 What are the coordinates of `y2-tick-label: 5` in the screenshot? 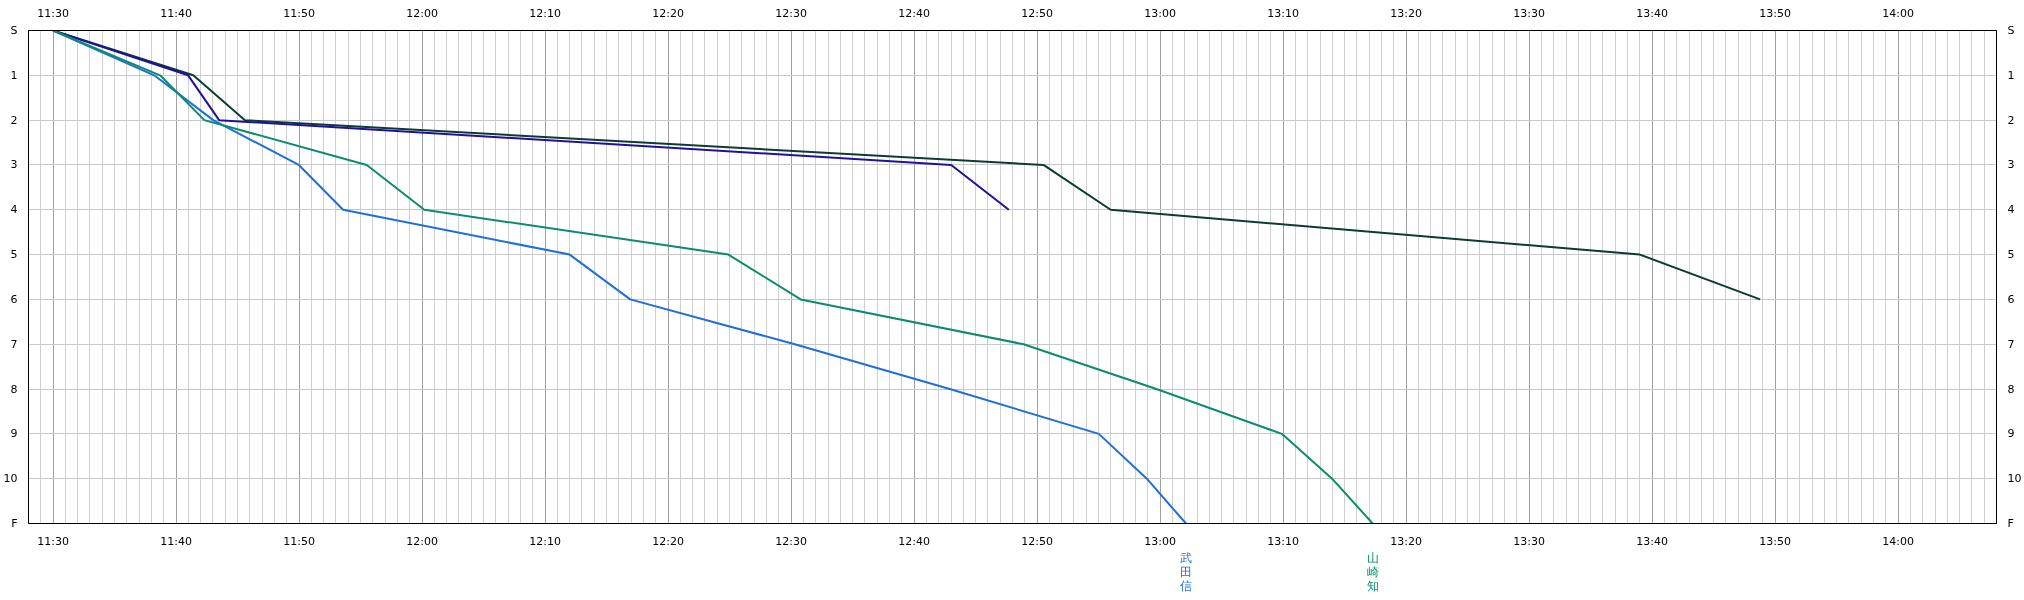 It's located at (2011, 255).